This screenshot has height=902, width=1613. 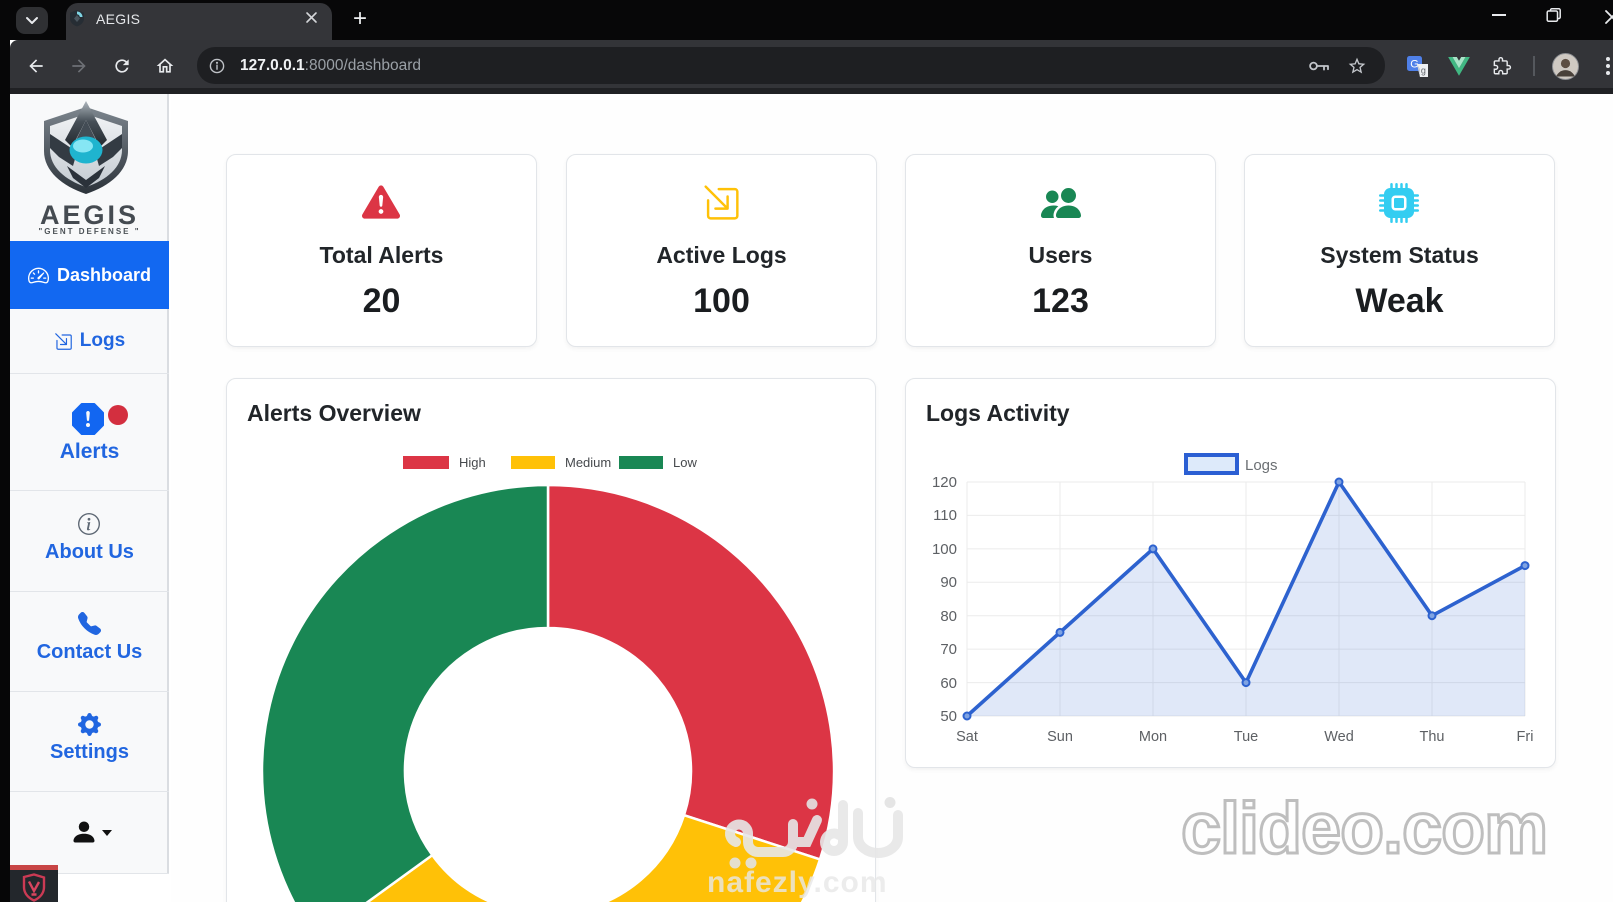 I want to click on svg-text: Wed, so click(x=1339, y=737).